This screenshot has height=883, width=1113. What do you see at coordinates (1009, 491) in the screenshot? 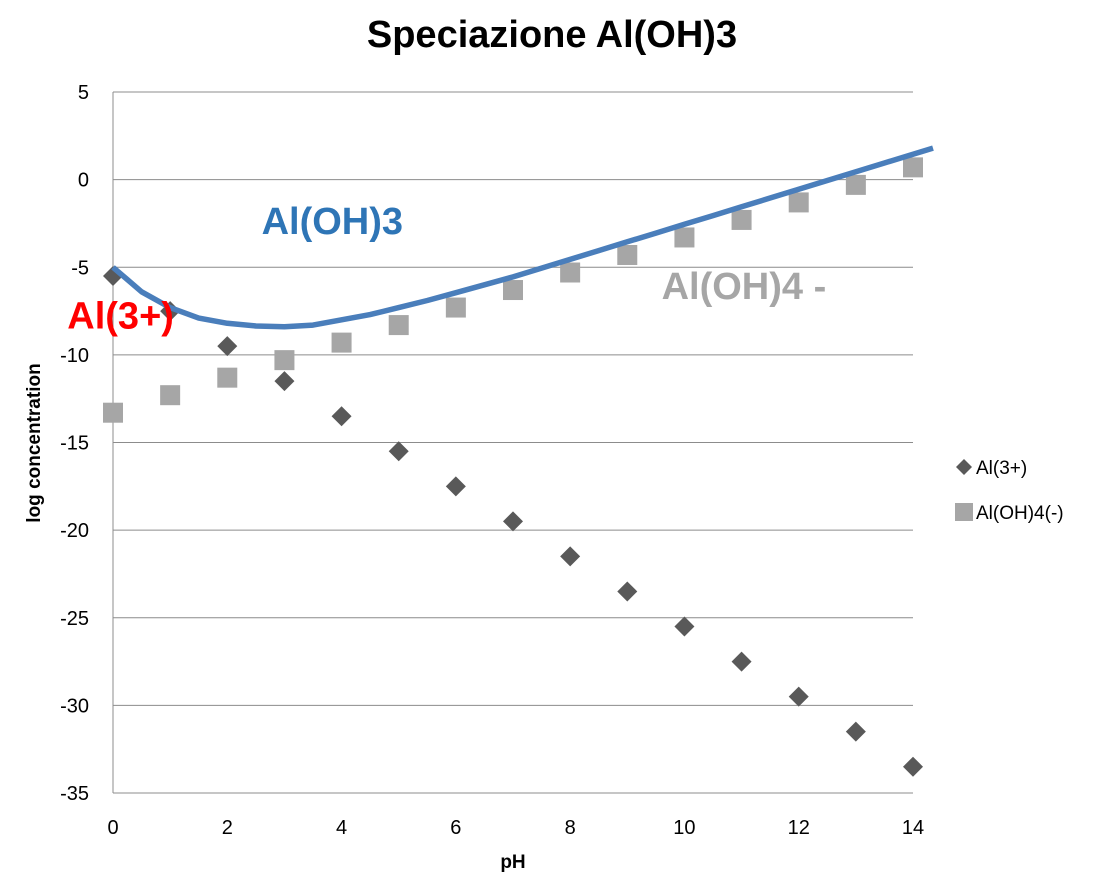
I see `legend: Al(3+) Al(OH)4(-)` at bounding box center [1009, 491].